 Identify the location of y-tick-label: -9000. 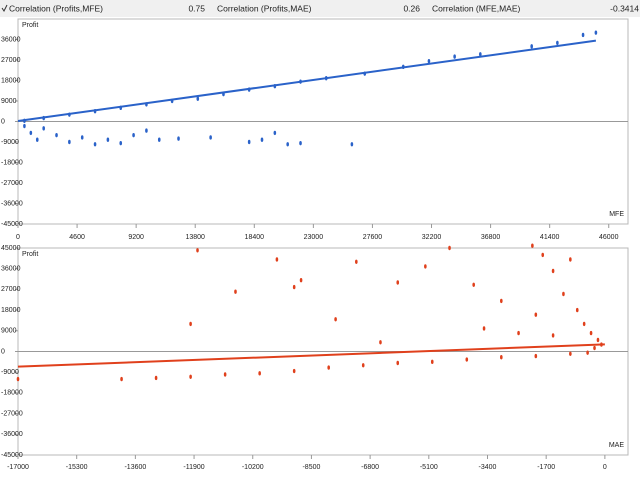
(10, 142).